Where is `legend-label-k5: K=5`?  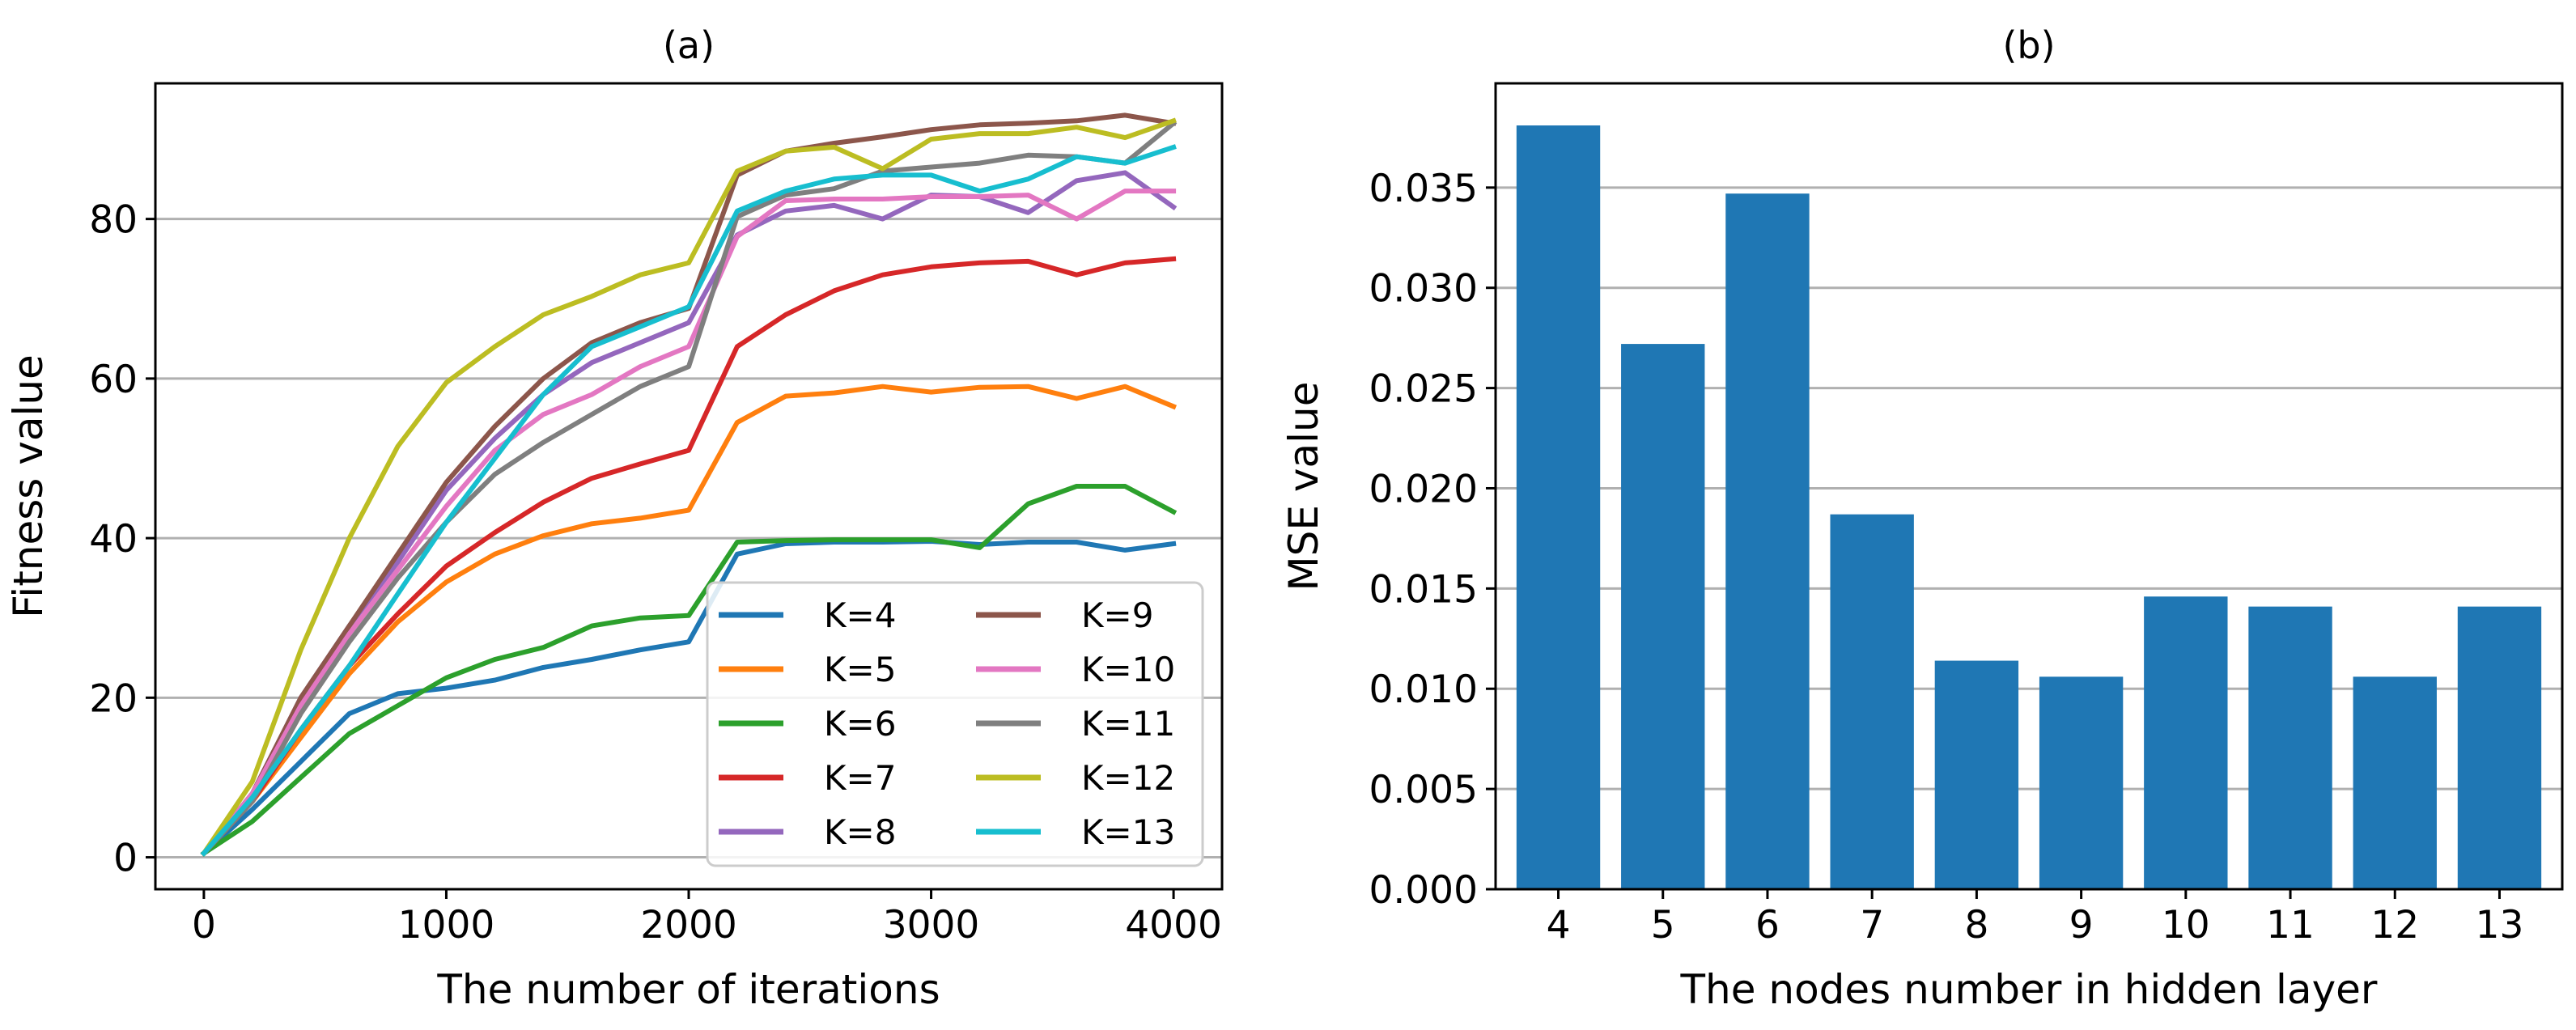 legend-label-k5: K=5 is located at coordinates (860, 669).